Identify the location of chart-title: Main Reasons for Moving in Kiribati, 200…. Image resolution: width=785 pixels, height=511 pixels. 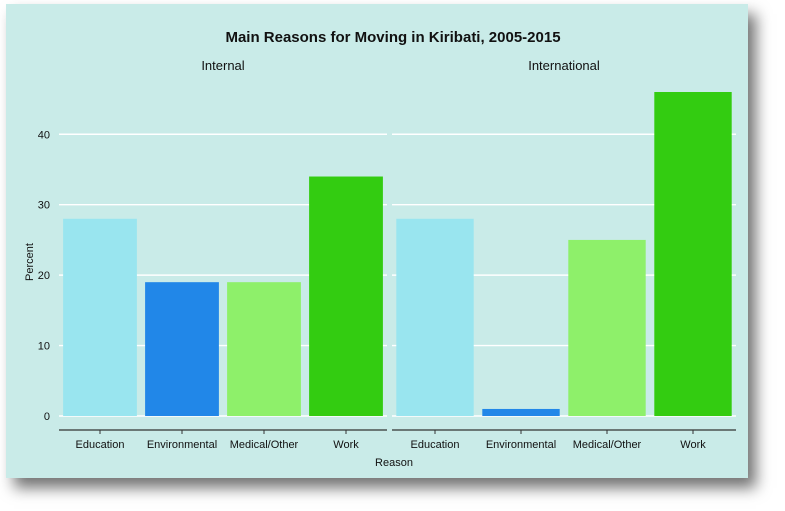
(392, 37).